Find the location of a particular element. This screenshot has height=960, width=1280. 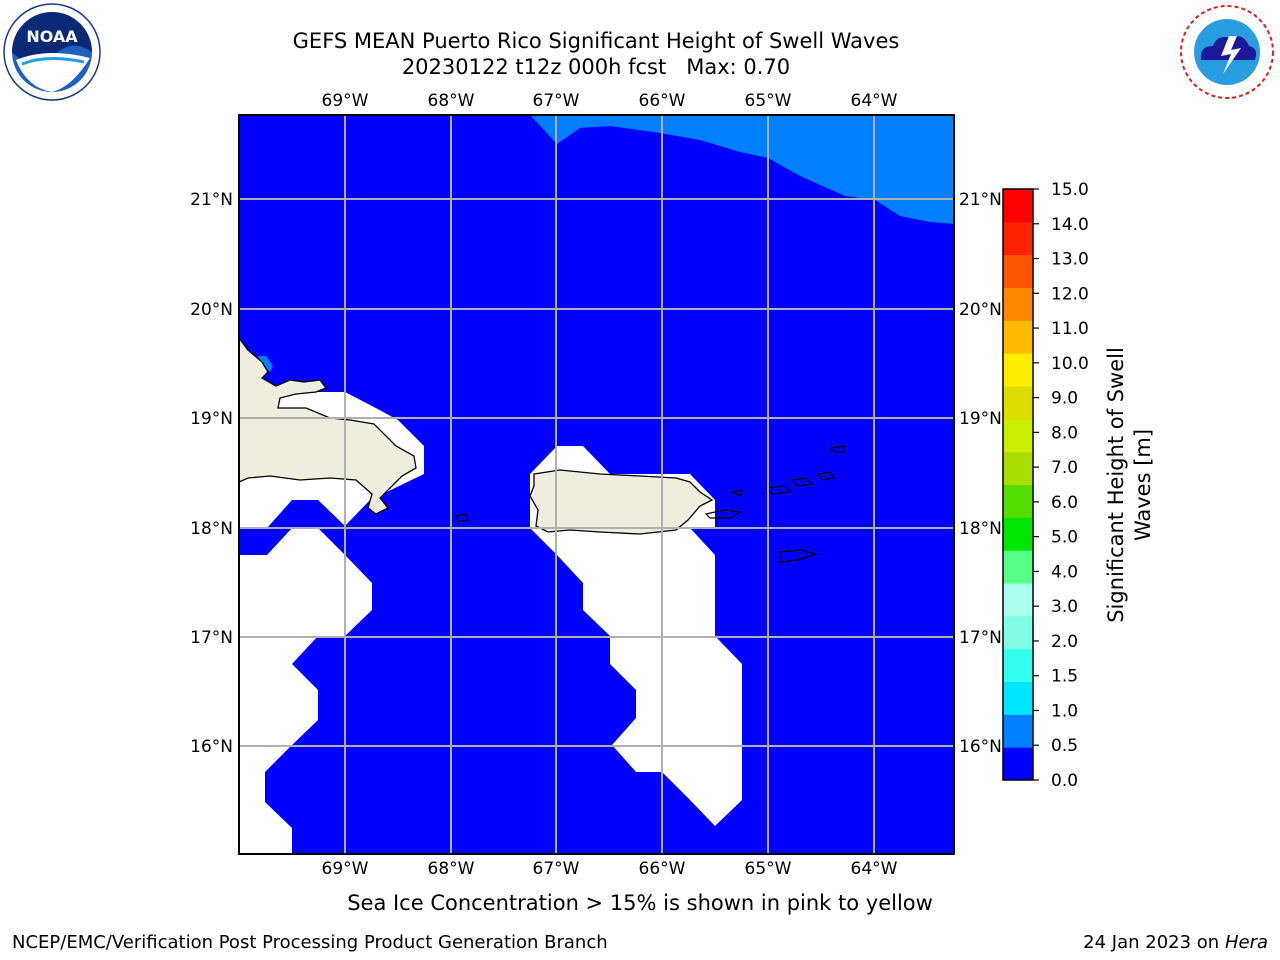

lon-labels-top: 69°W 68°W 67°W 66°W 65°W 64°W is located at coordinates (610, 101).